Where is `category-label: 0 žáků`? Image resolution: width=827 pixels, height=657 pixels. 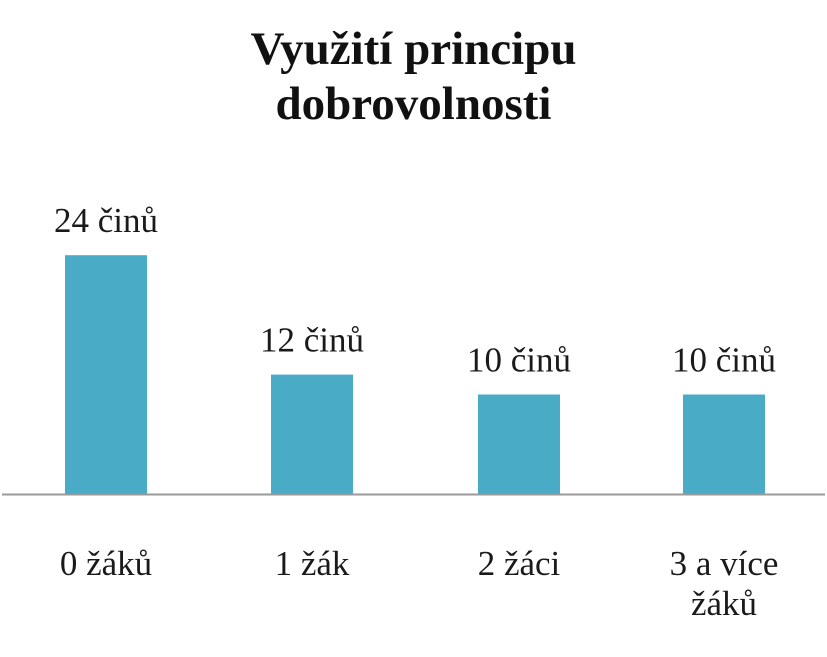 category-label: 0 žáků is located at coordinates (106, 563).